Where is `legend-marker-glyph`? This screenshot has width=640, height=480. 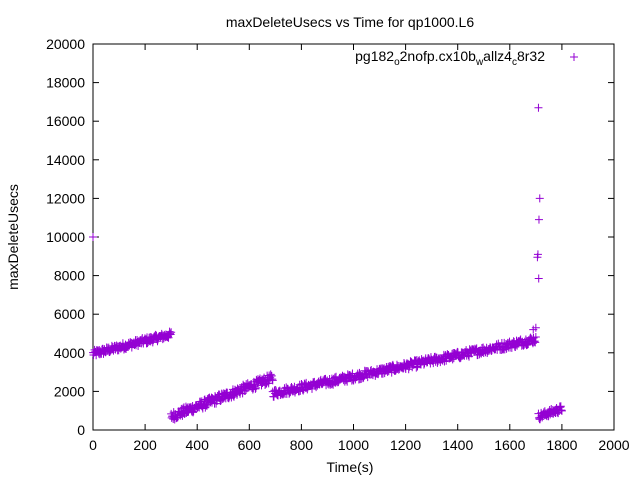 legend-marker-glyph is located at coordinates (574, 57).